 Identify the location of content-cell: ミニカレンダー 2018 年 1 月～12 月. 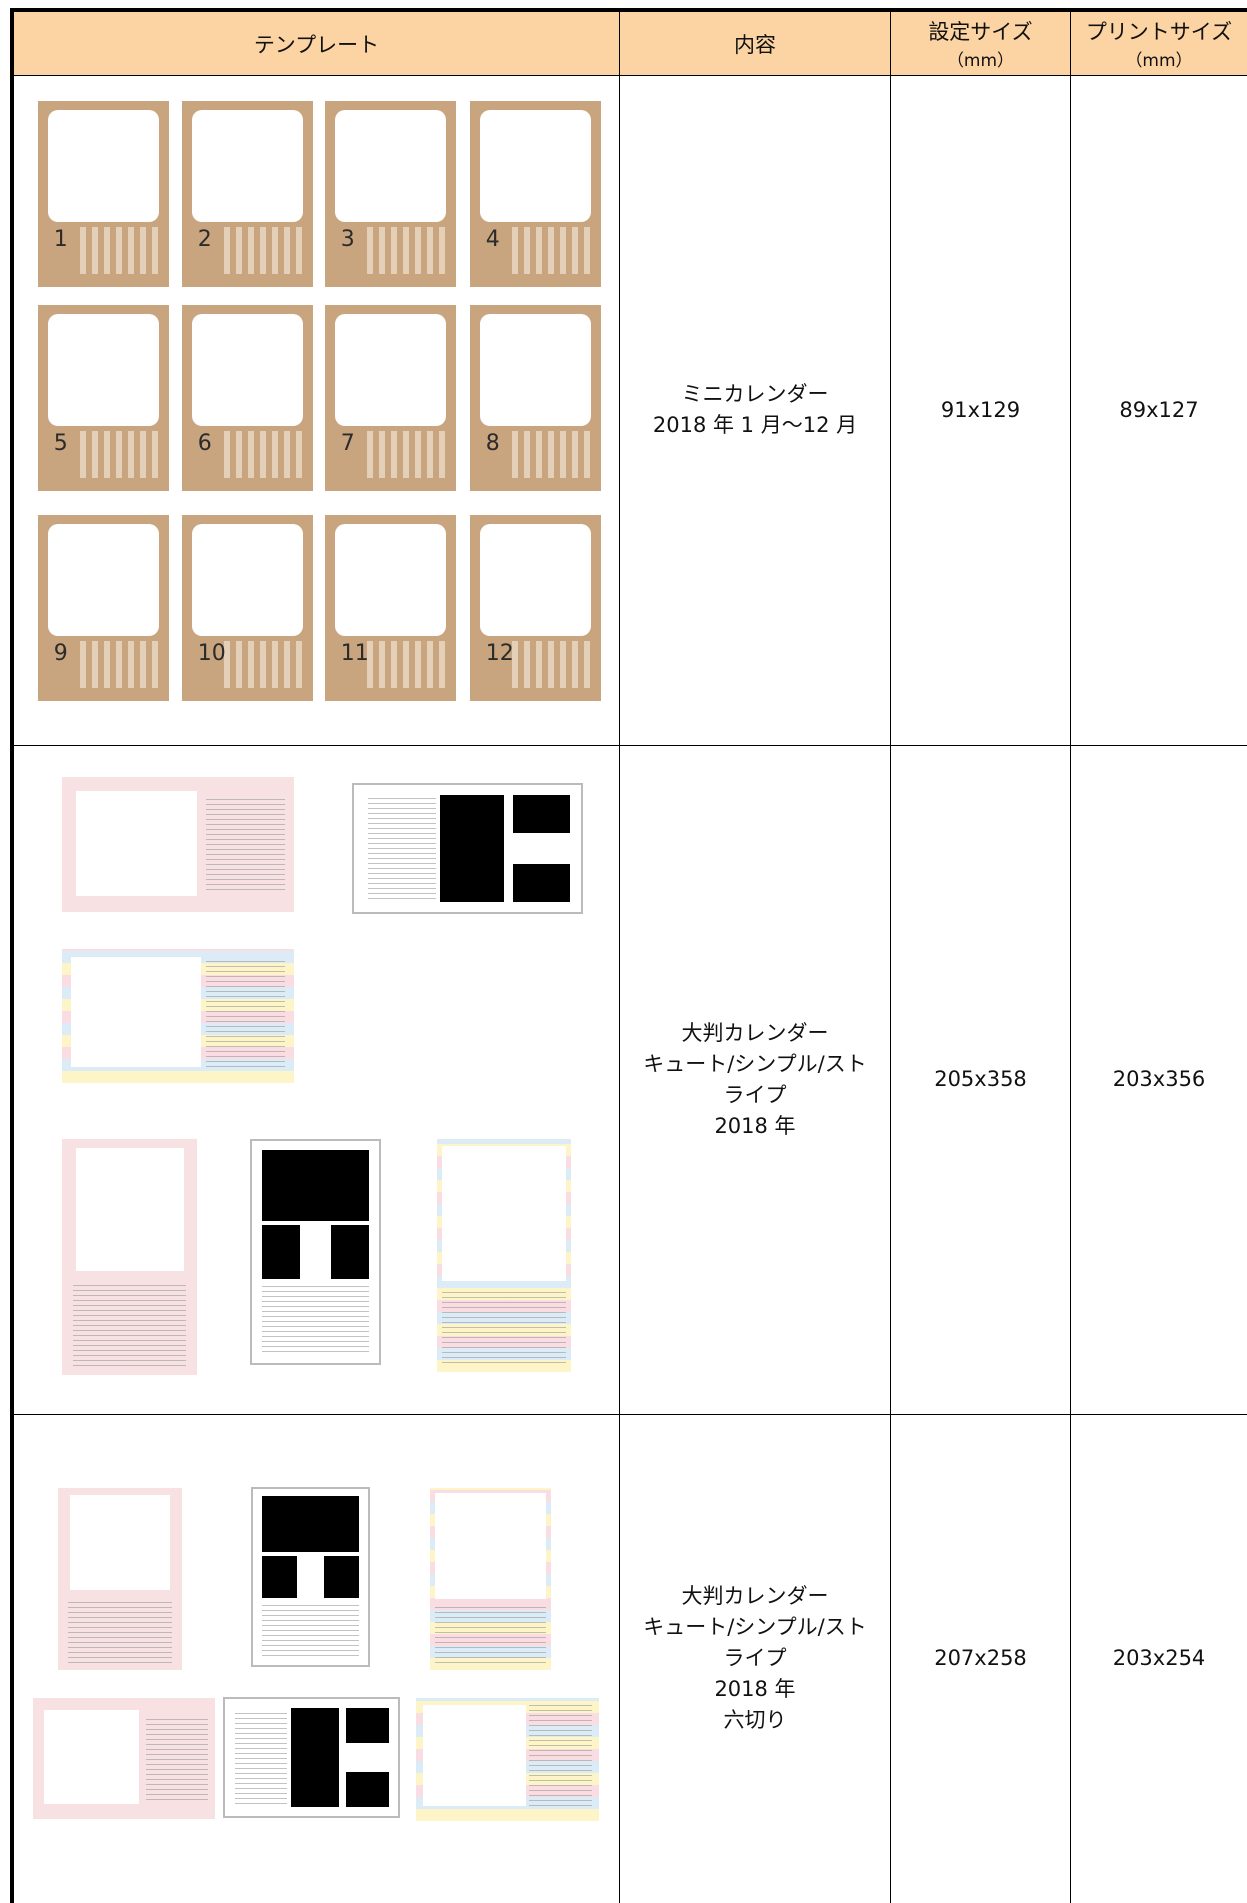
(755, 410).